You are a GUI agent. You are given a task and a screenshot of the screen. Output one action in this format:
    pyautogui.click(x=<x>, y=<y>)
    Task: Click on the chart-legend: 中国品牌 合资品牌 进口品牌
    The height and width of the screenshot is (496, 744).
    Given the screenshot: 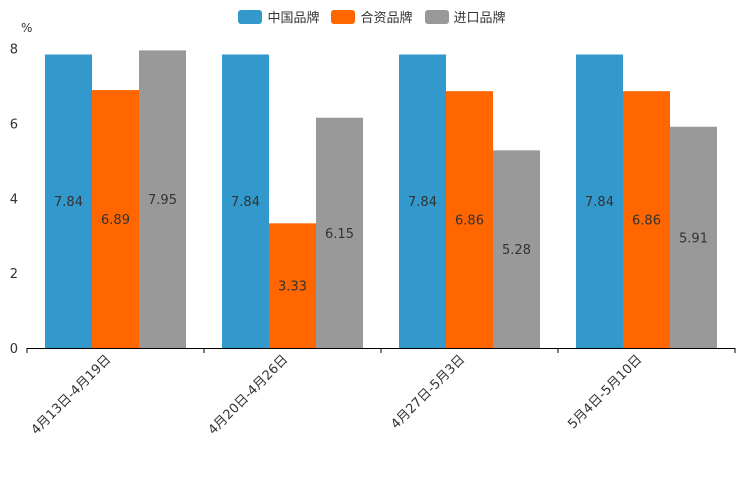 What is the action you would take?
    pyautogui.click(x=372, y=16)
    